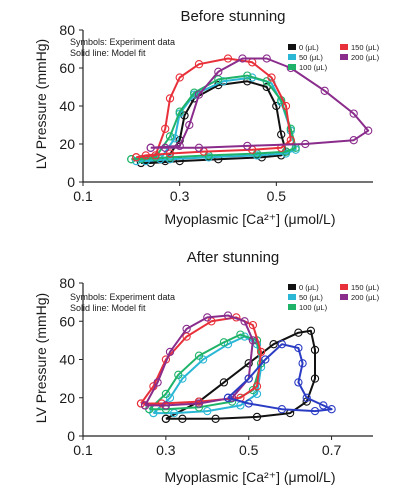 The width and height of the screenshot is (399, 493). I want to click on x-tick-label: 0.5, so click(249, 450).